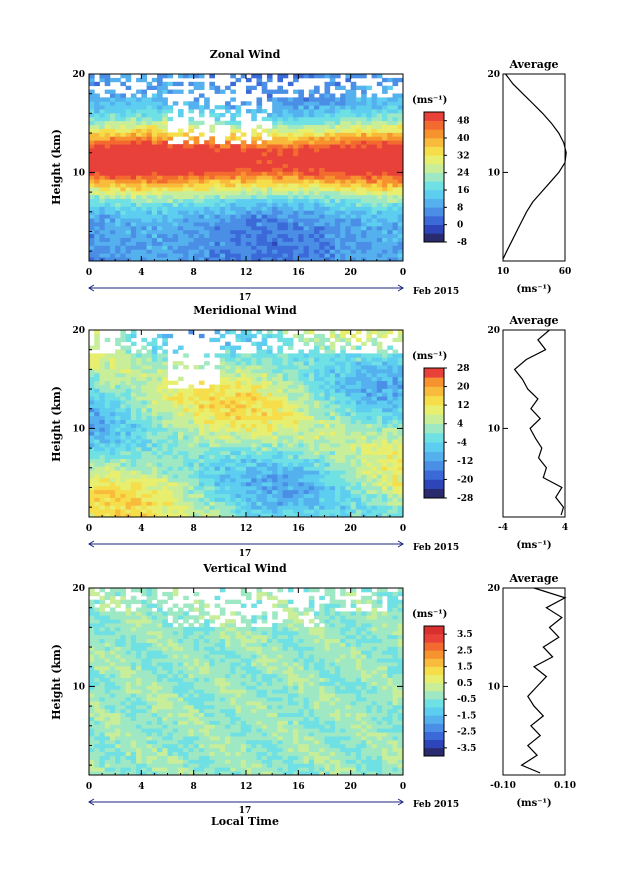 The width and height of the screenshot is (619, 873). What do you see at coordinates (463, 174) in the screenshot?
I see `colorbar-tick-label: 24` at bounding box center [463, 174].